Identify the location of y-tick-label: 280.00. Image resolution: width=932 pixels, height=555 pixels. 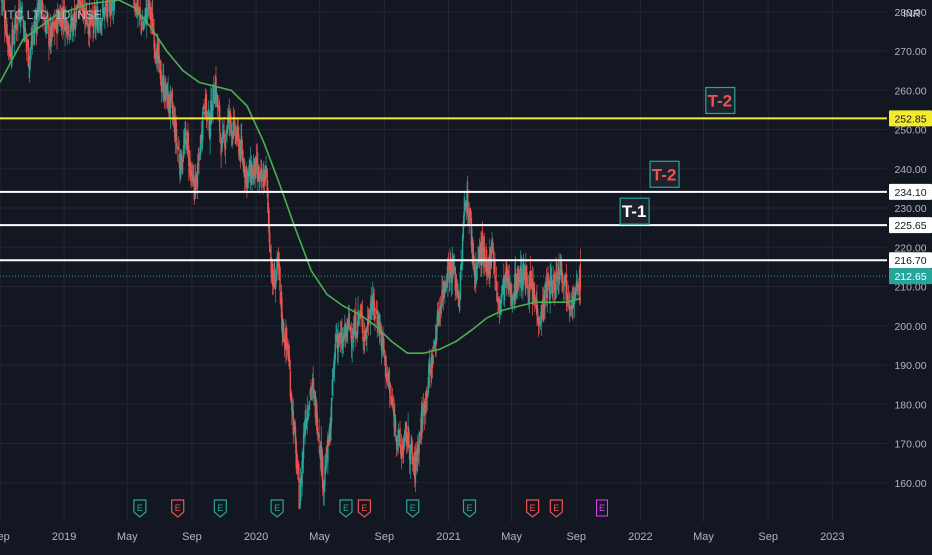
(910, 13).